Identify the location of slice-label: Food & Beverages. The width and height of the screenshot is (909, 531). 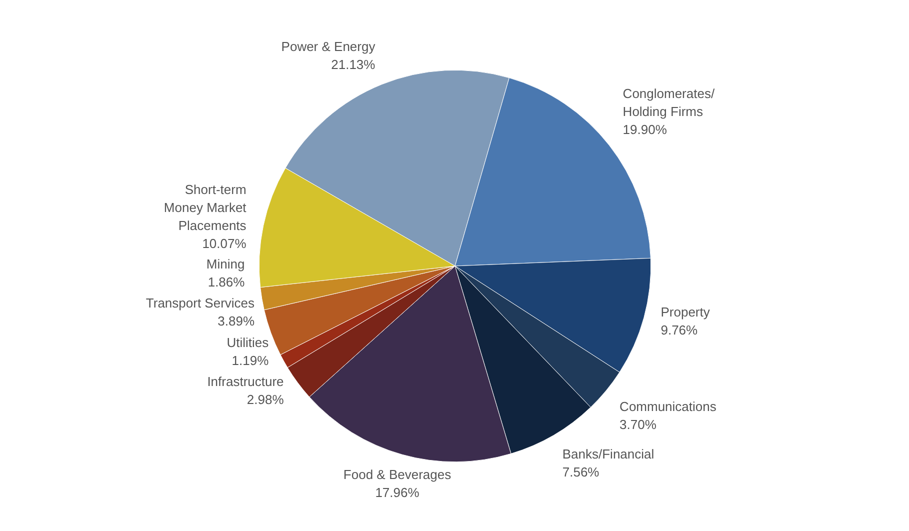
(397, 474).